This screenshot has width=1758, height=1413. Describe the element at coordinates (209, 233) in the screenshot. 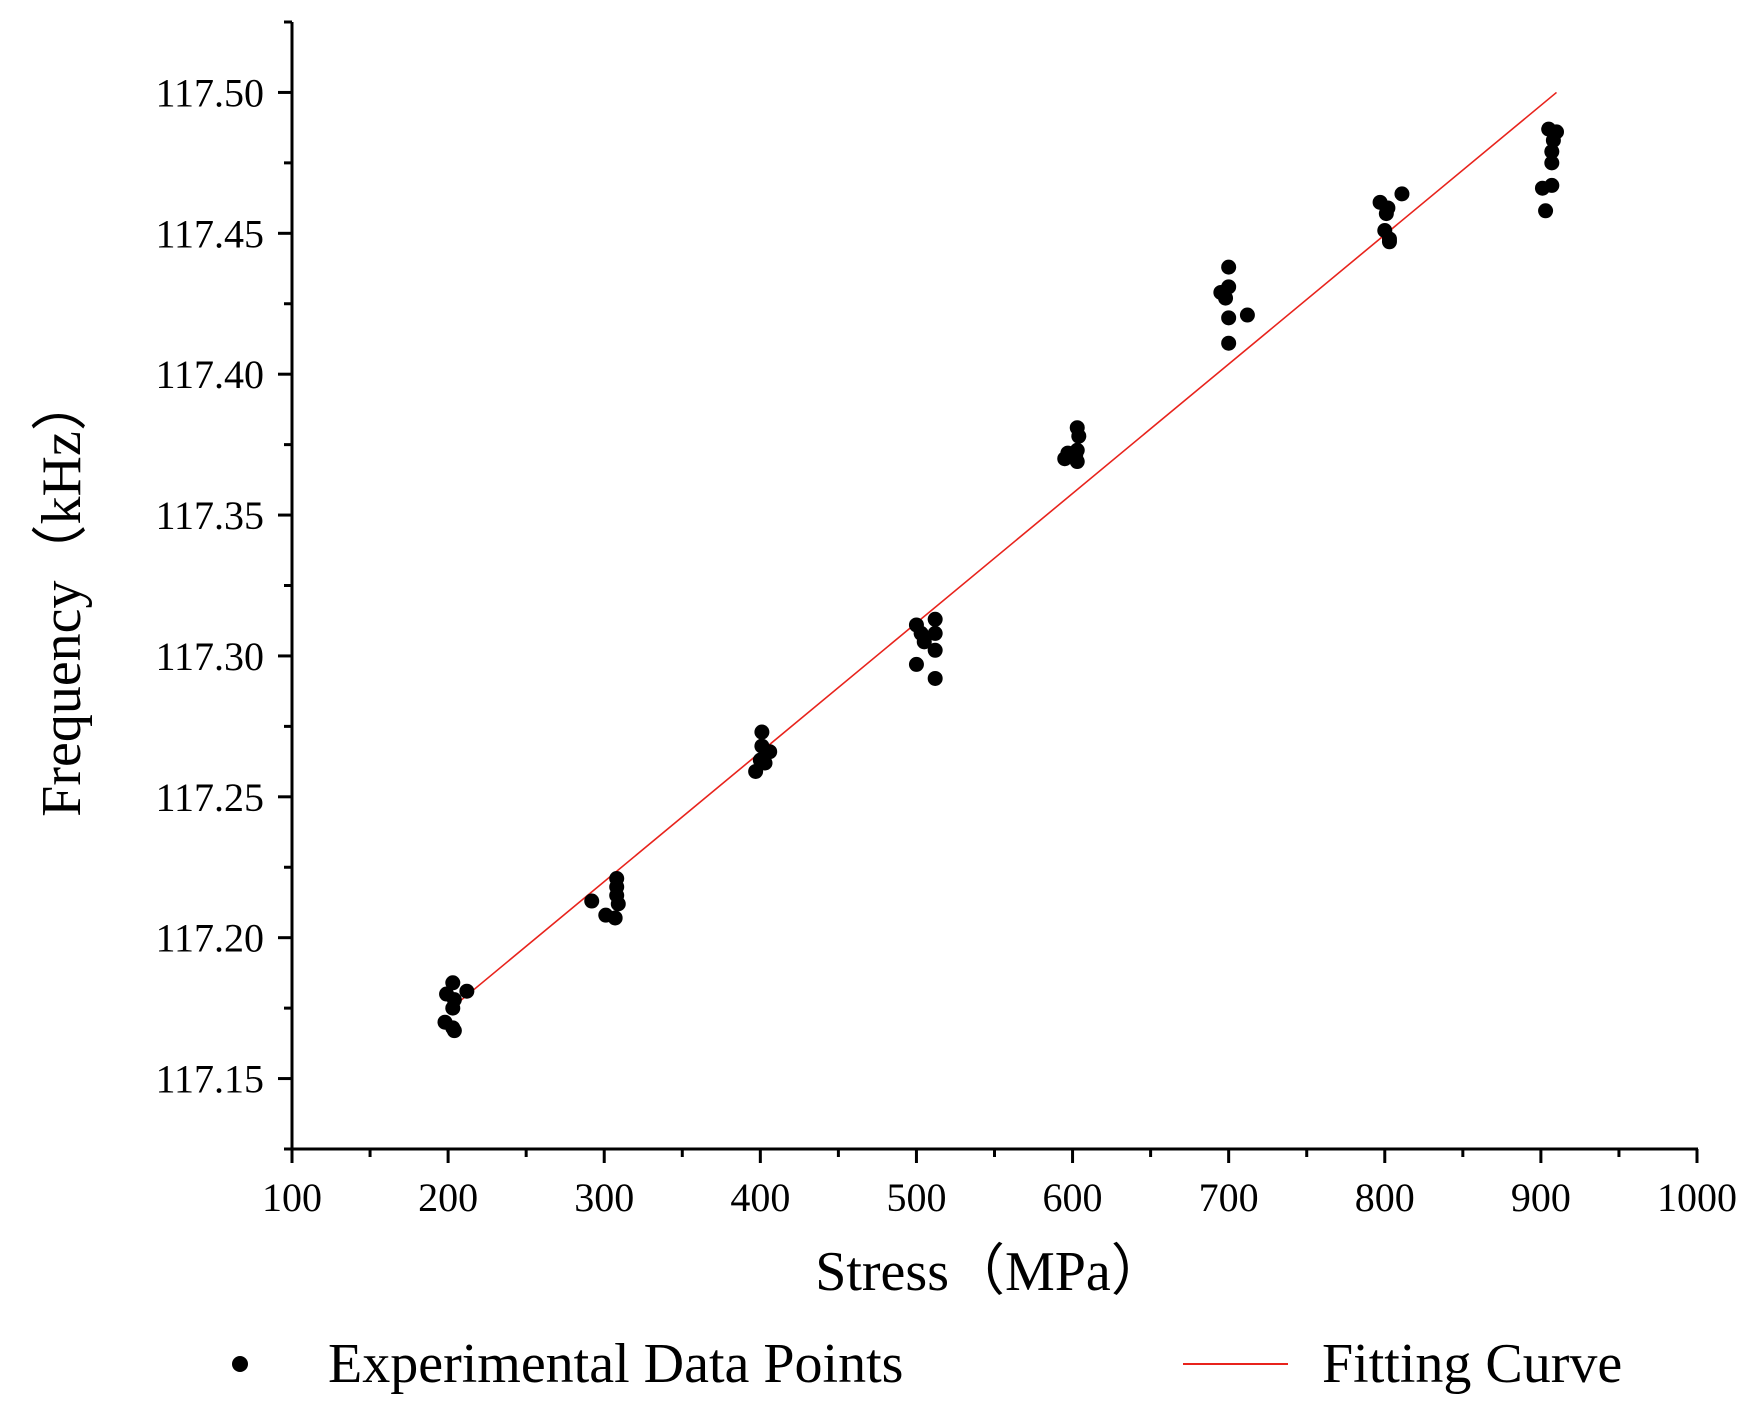

I see `y-tick-label: 117.45` at that location.